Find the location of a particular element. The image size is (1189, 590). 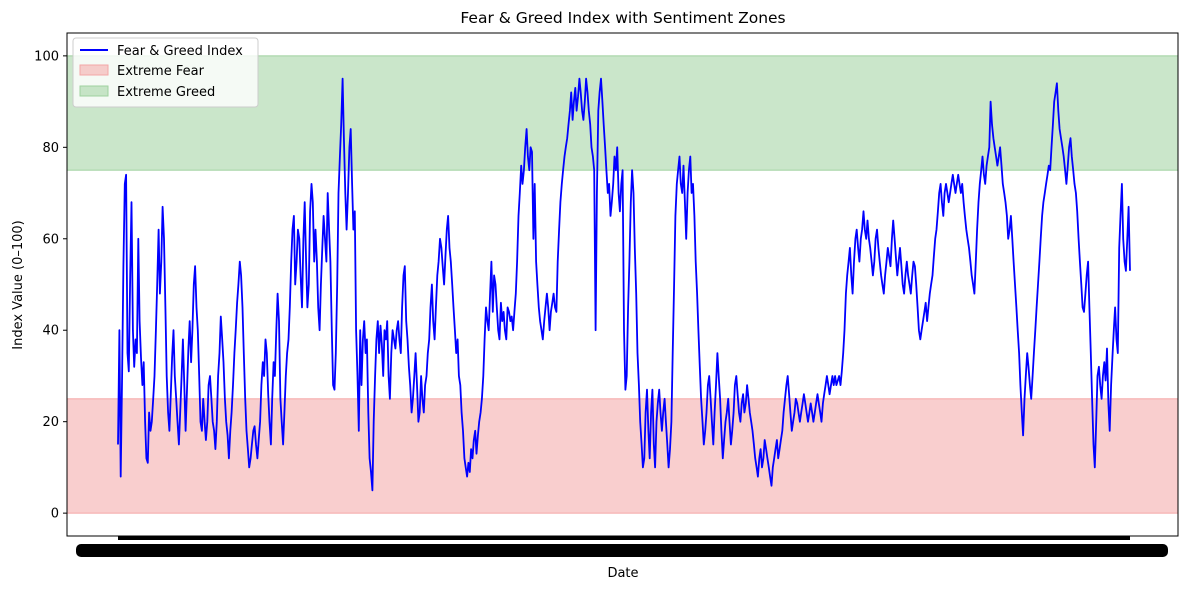

x-tick-labels-overlapping is located at coordinates (622, 550).